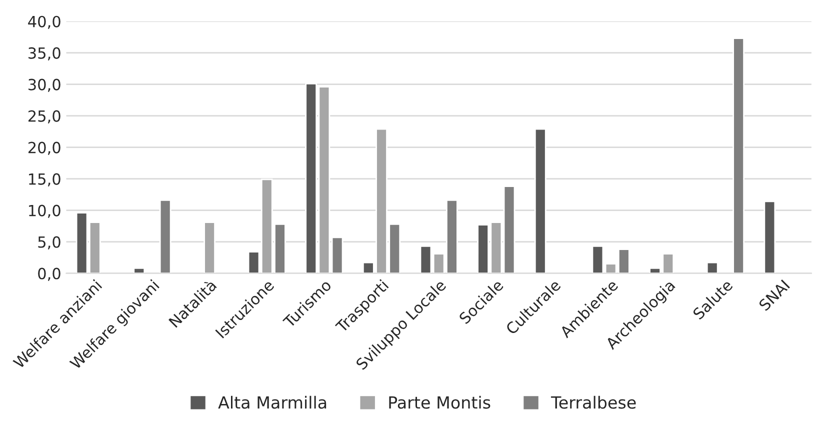 The width and height of the screenshot is (828, 427). I want to click on y-tick-label: 30,0, so click(44, 85).